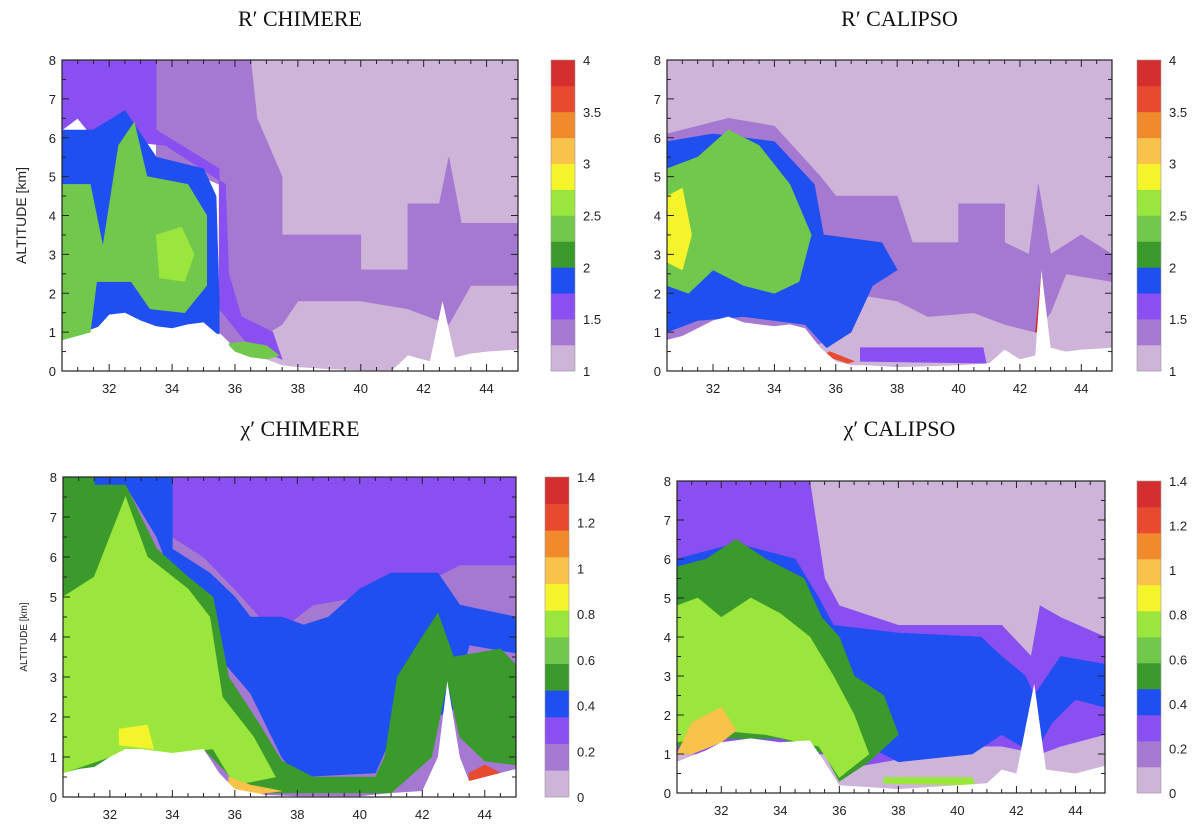 This screenshot has height=826, width=1199. What do you see at coordinates (667, 481) in the screenshot?
I see `y-tick-label: 8` at bounding box center [667, 481].